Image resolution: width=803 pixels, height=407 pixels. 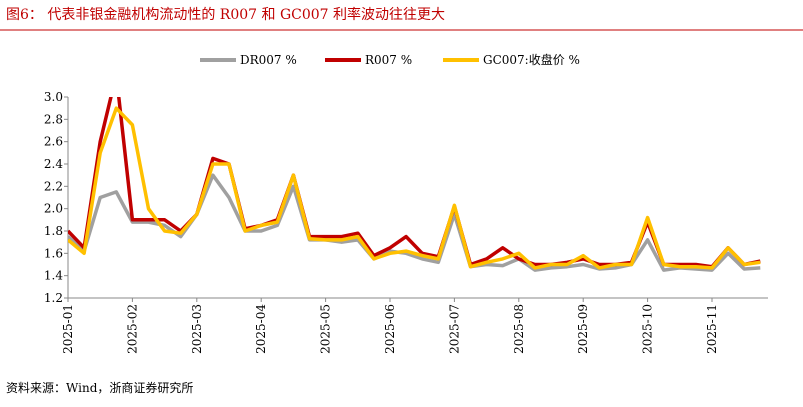 What do you see at coordinates (225, 14) in the screenshot?
I see `chart-title: 图6： 代表非银金融机构流动性的 R007 和 GC007 利率波动往往更大` at bounding box center [225, 14].